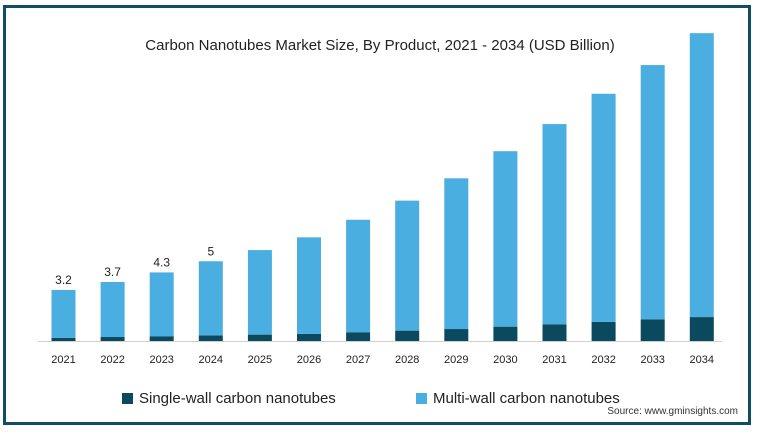 The image size is (760, 433). Describe the element at coordinates (309, 337) in the screenshot. I see `bar-single-wall-2026` at that location.